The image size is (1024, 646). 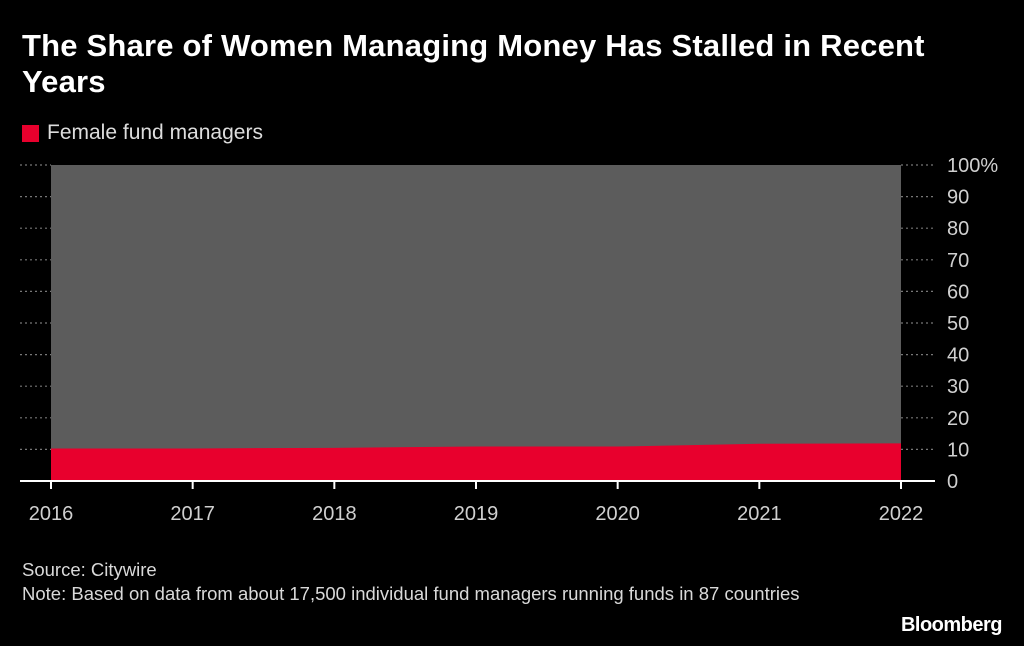 I want to click on legend-swatch-female, so click(x=30, y=133).